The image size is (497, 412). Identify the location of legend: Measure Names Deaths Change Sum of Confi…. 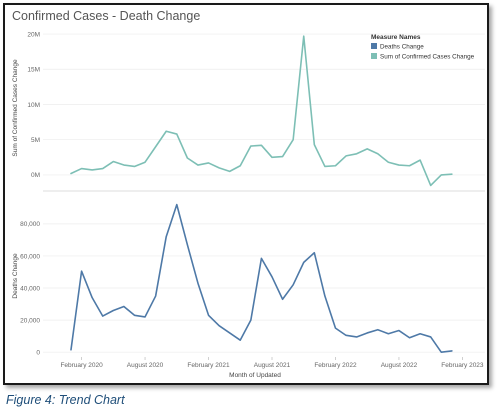
(423, 47).